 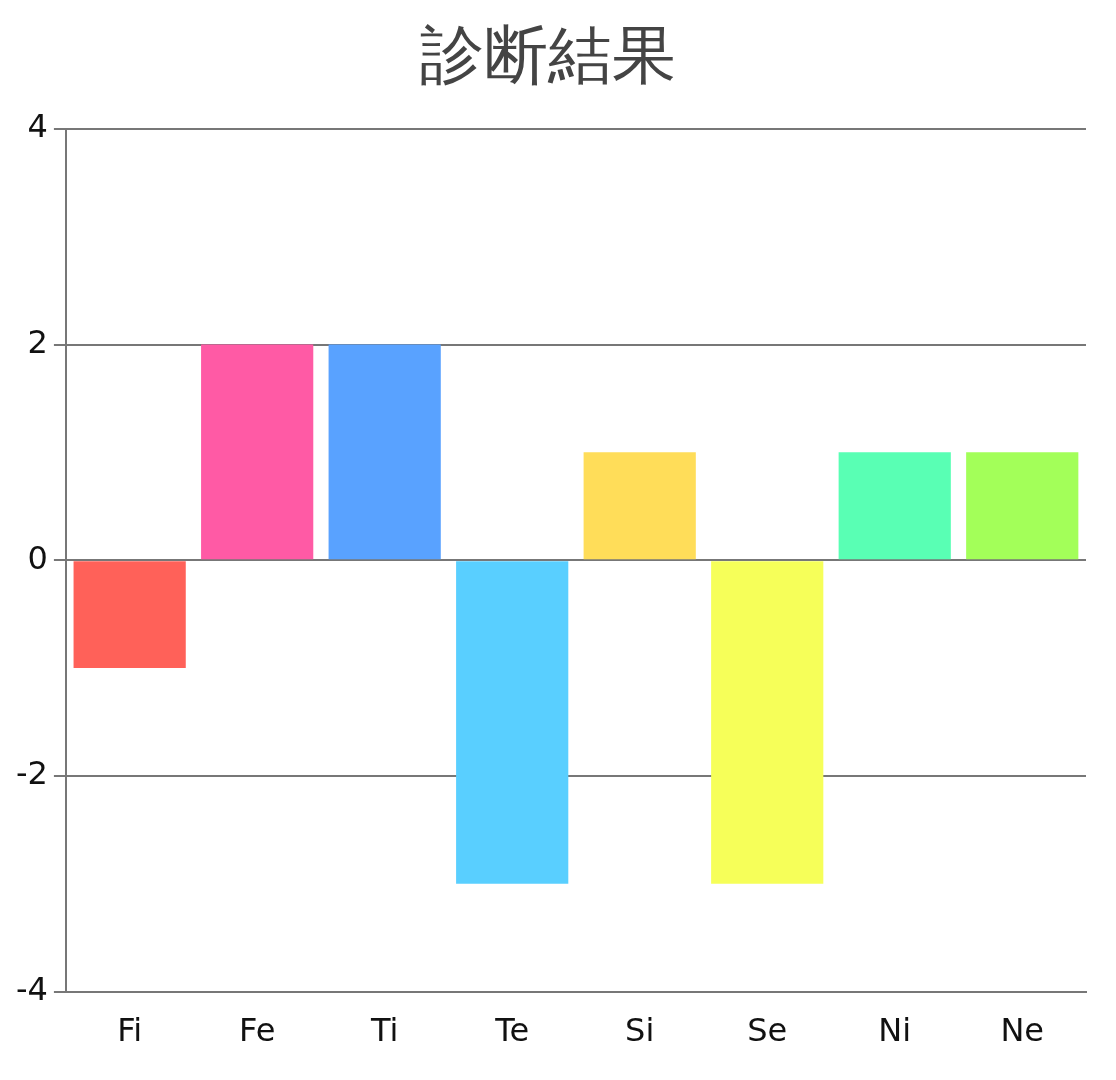 I want to click on y-tick-label: -2, so click(x=32, y=773).